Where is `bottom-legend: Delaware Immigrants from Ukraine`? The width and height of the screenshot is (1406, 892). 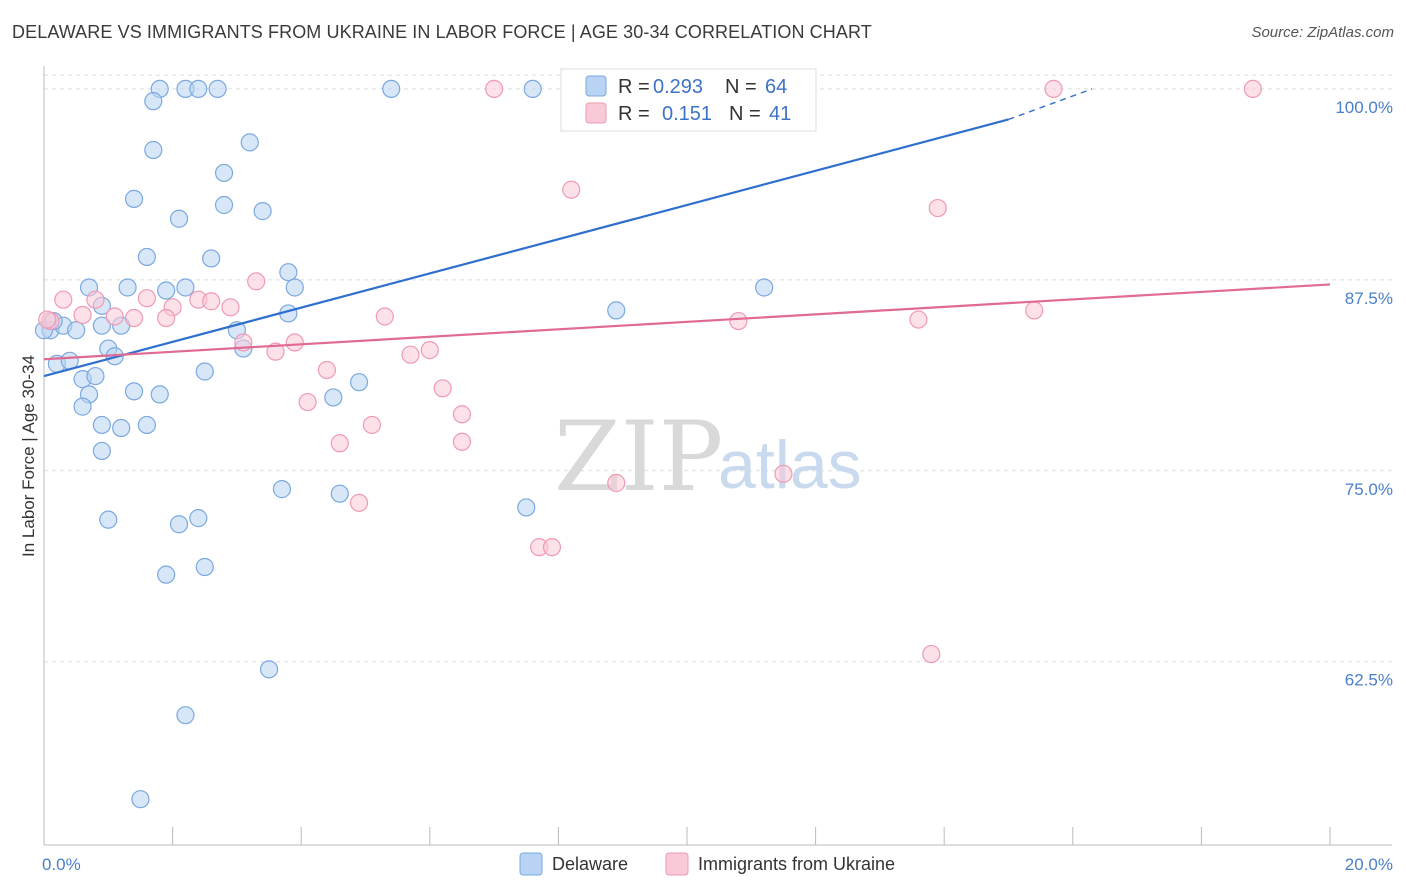
bottom-legend: Delaware Immigrants from Ukraine is located at coordinates (707, 864).